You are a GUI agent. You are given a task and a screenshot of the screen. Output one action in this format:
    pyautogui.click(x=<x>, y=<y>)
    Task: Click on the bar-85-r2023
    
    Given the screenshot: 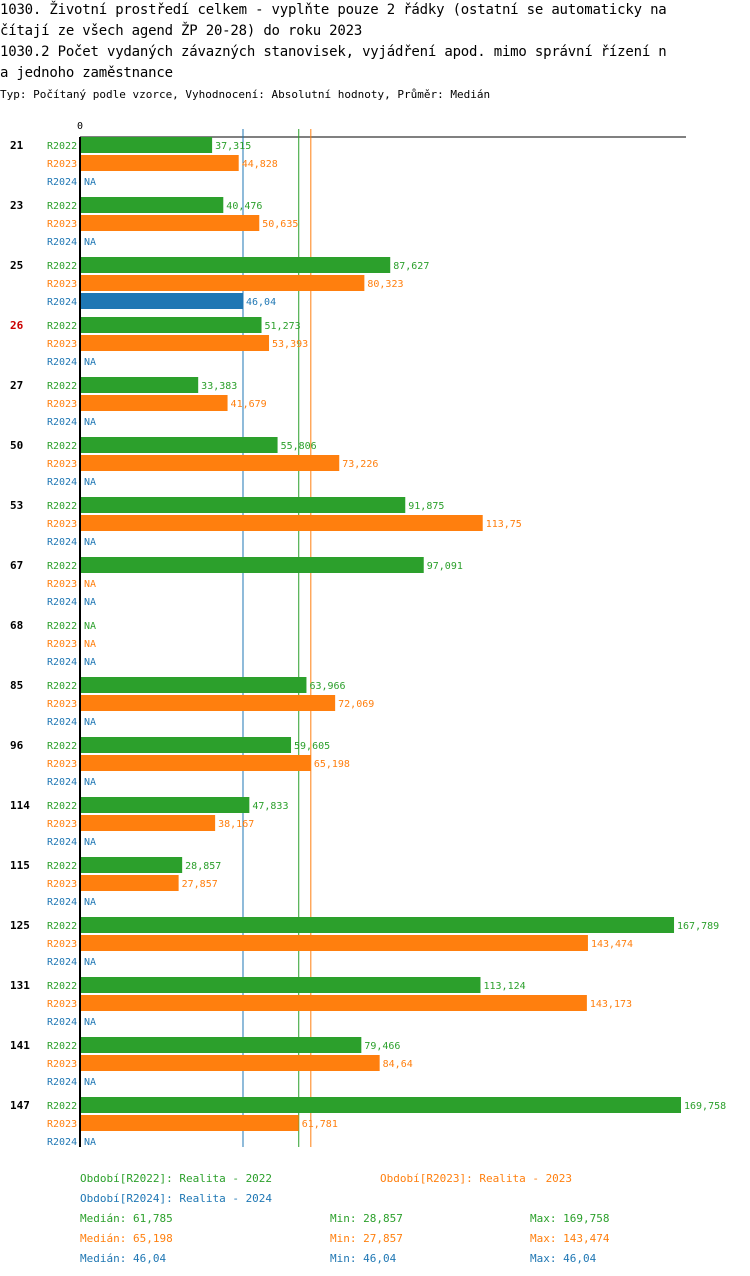 What is the action you would take?
    pyautogui.click(x=208, y=703)
    